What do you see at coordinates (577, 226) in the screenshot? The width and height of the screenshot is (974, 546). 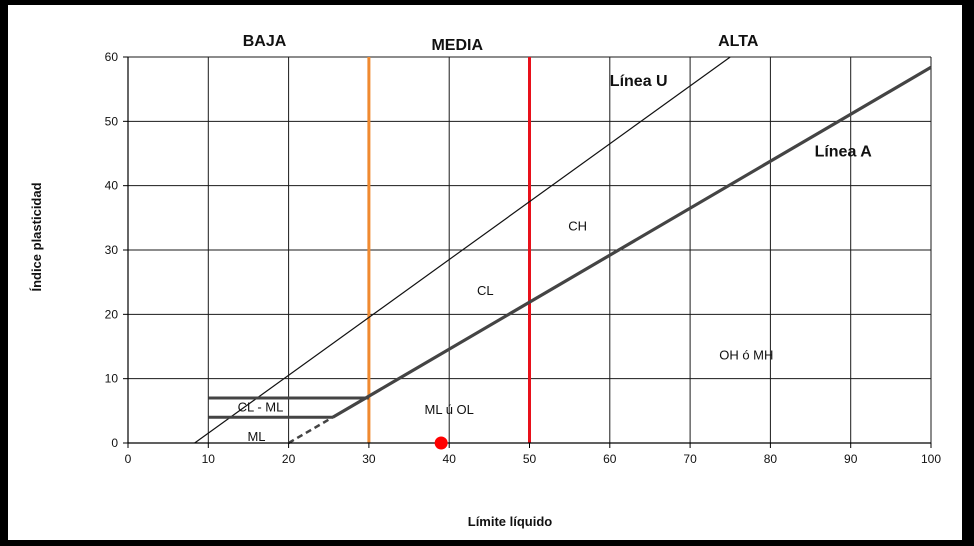 I see `region-label-0: CH` at bounding box center [577, 226].